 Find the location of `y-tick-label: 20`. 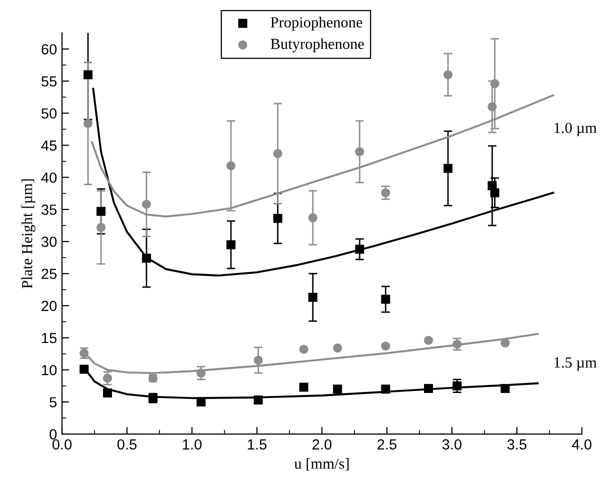

y-tick-label: 20 is located at coordinates (49, 306).